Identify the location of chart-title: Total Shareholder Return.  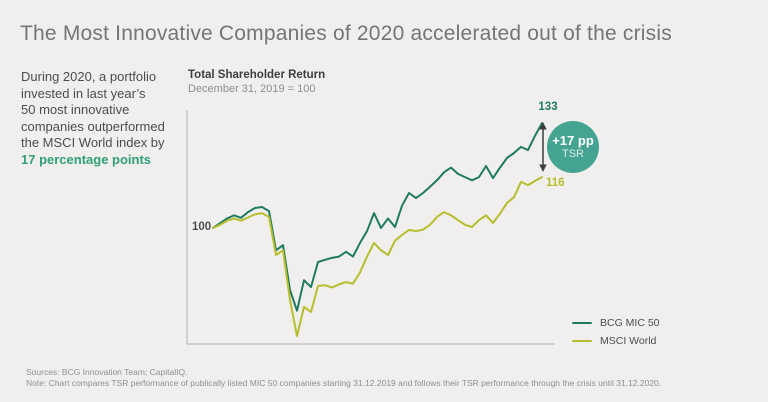
(257, 75).